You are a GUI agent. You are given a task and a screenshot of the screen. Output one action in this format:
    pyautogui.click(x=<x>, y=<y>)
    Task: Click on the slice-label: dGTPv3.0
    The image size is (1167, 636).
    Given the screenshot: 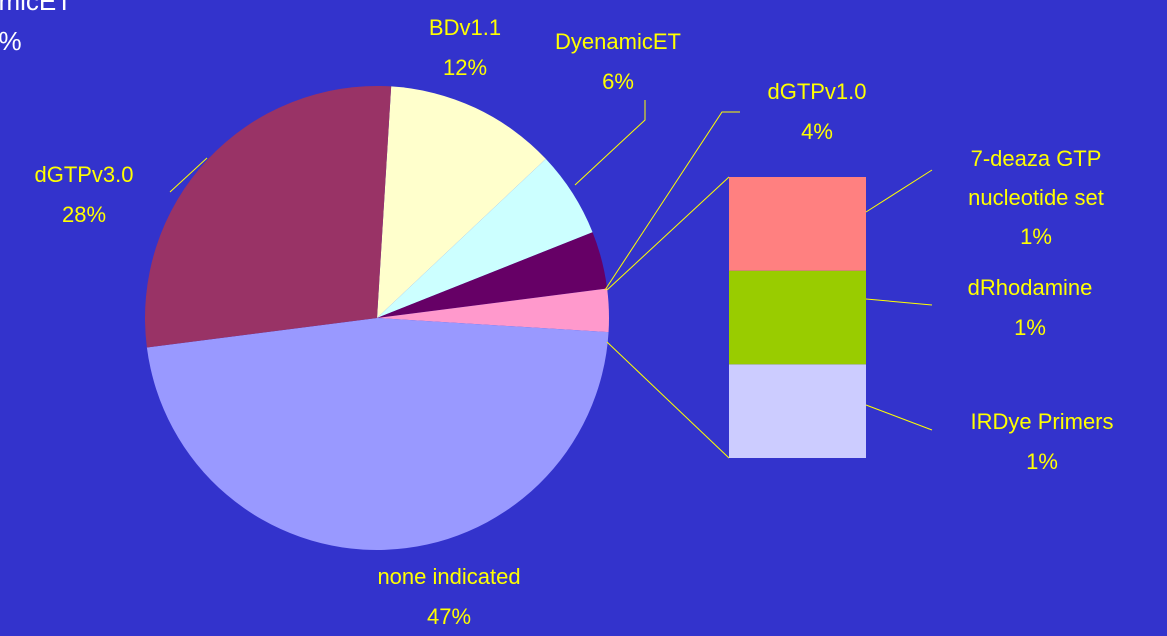 What is the action you would take?
    pyautogui.click(x=84, y=174)
    